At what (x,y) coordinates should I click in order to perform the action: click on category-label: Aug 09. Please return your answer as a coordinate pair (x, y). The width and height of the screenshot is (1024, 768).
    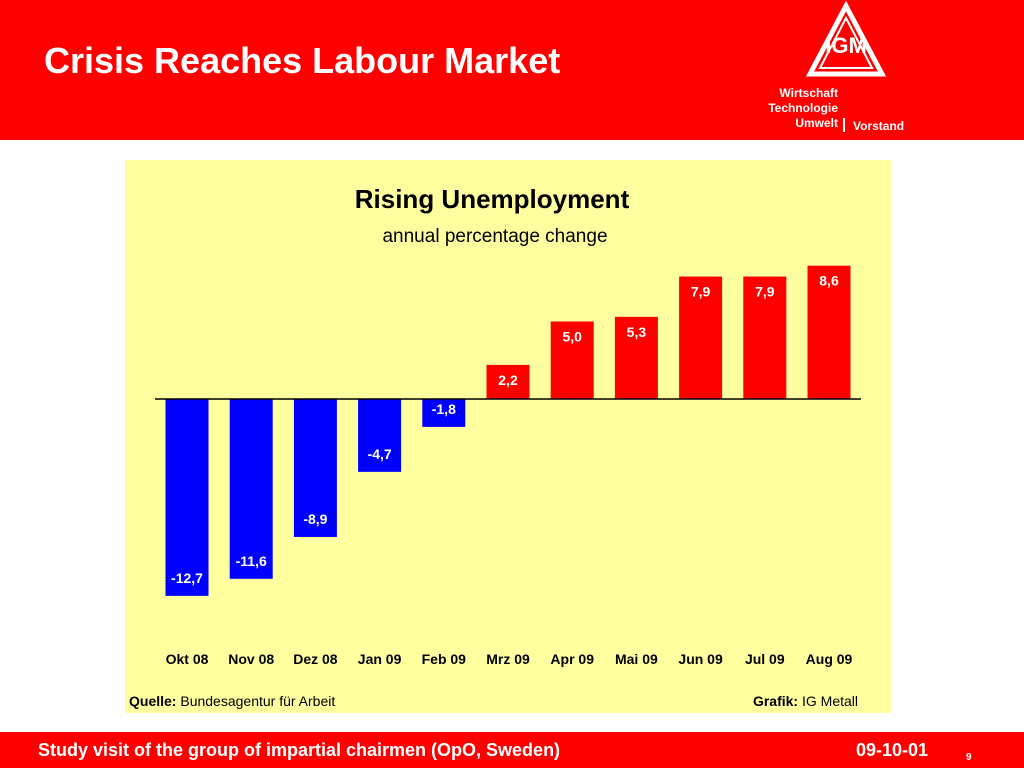
    Looking at the image, I should click on (829, 659).